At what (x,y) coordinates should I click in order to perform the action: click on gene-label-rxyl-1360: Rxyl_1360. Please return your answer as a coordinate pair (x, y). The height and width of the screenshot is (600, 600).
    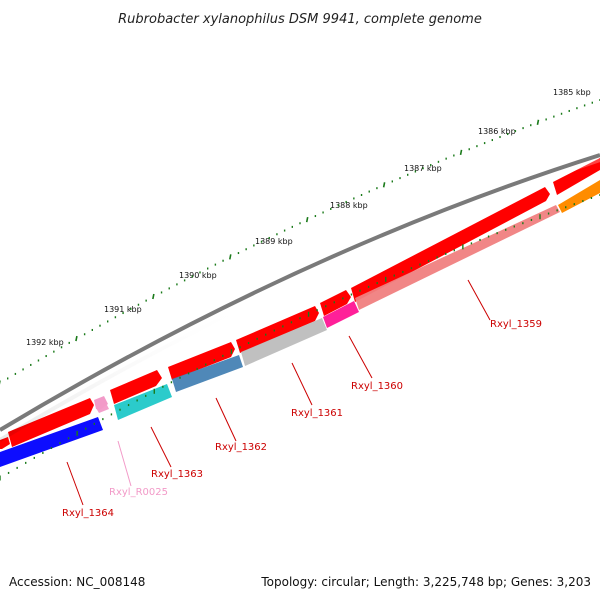
    Looking at the image, I should click on (377, 386).